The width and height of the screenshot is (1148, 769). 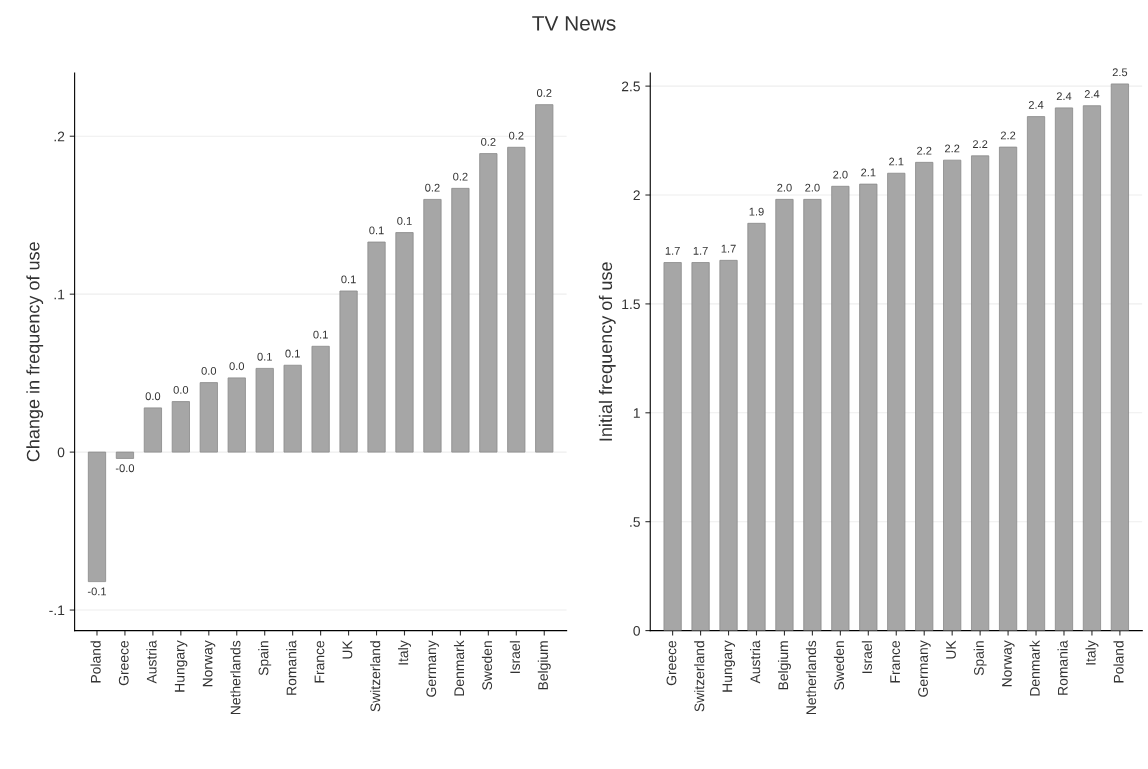 I want to click on y-tick-label: 2, so click(x=636, y=195).